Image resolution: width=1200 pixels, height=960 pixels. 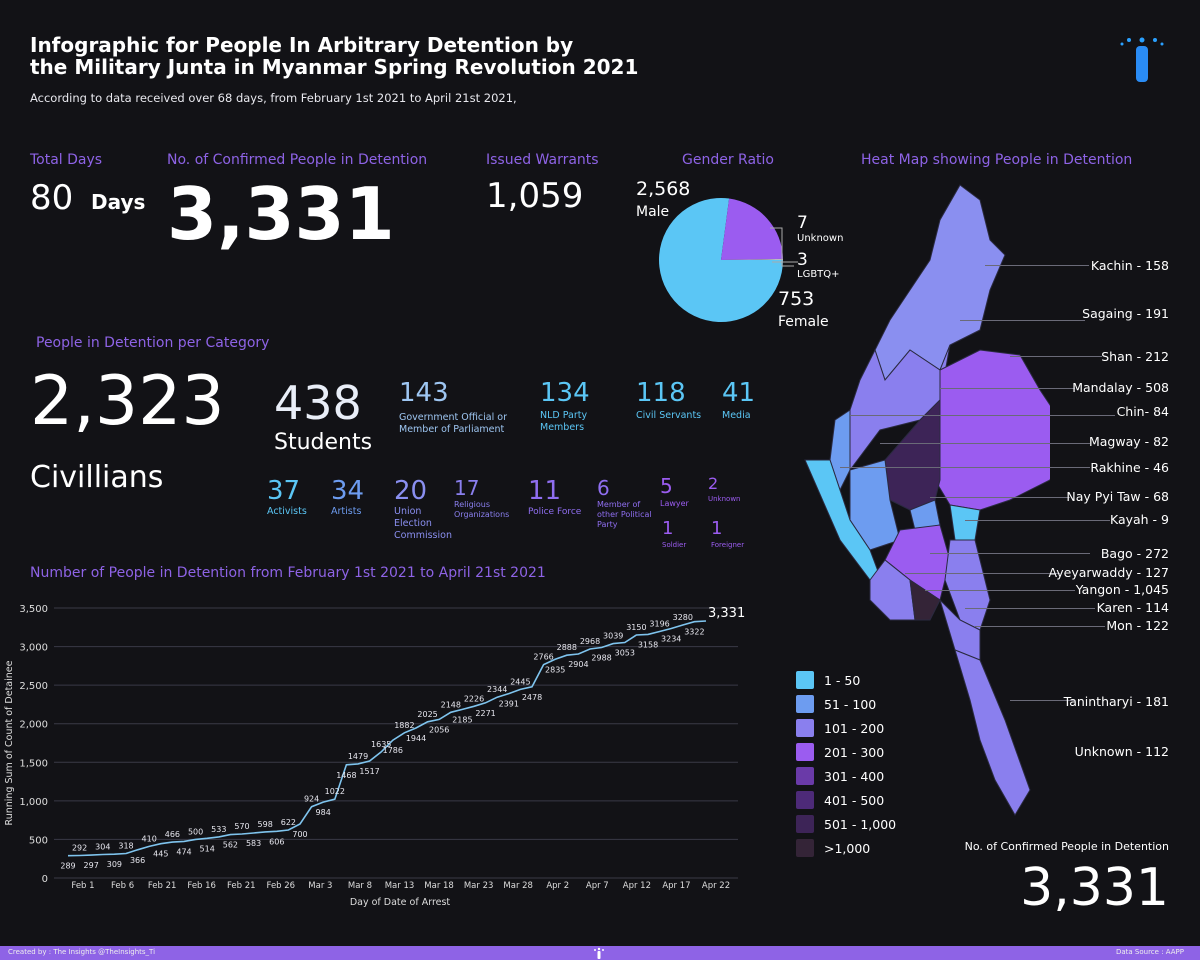 What do you see at coordinates (281, 886) in the screenshot?
I see `x-tick-label: Feb 26` at bounding box center [281, 886].